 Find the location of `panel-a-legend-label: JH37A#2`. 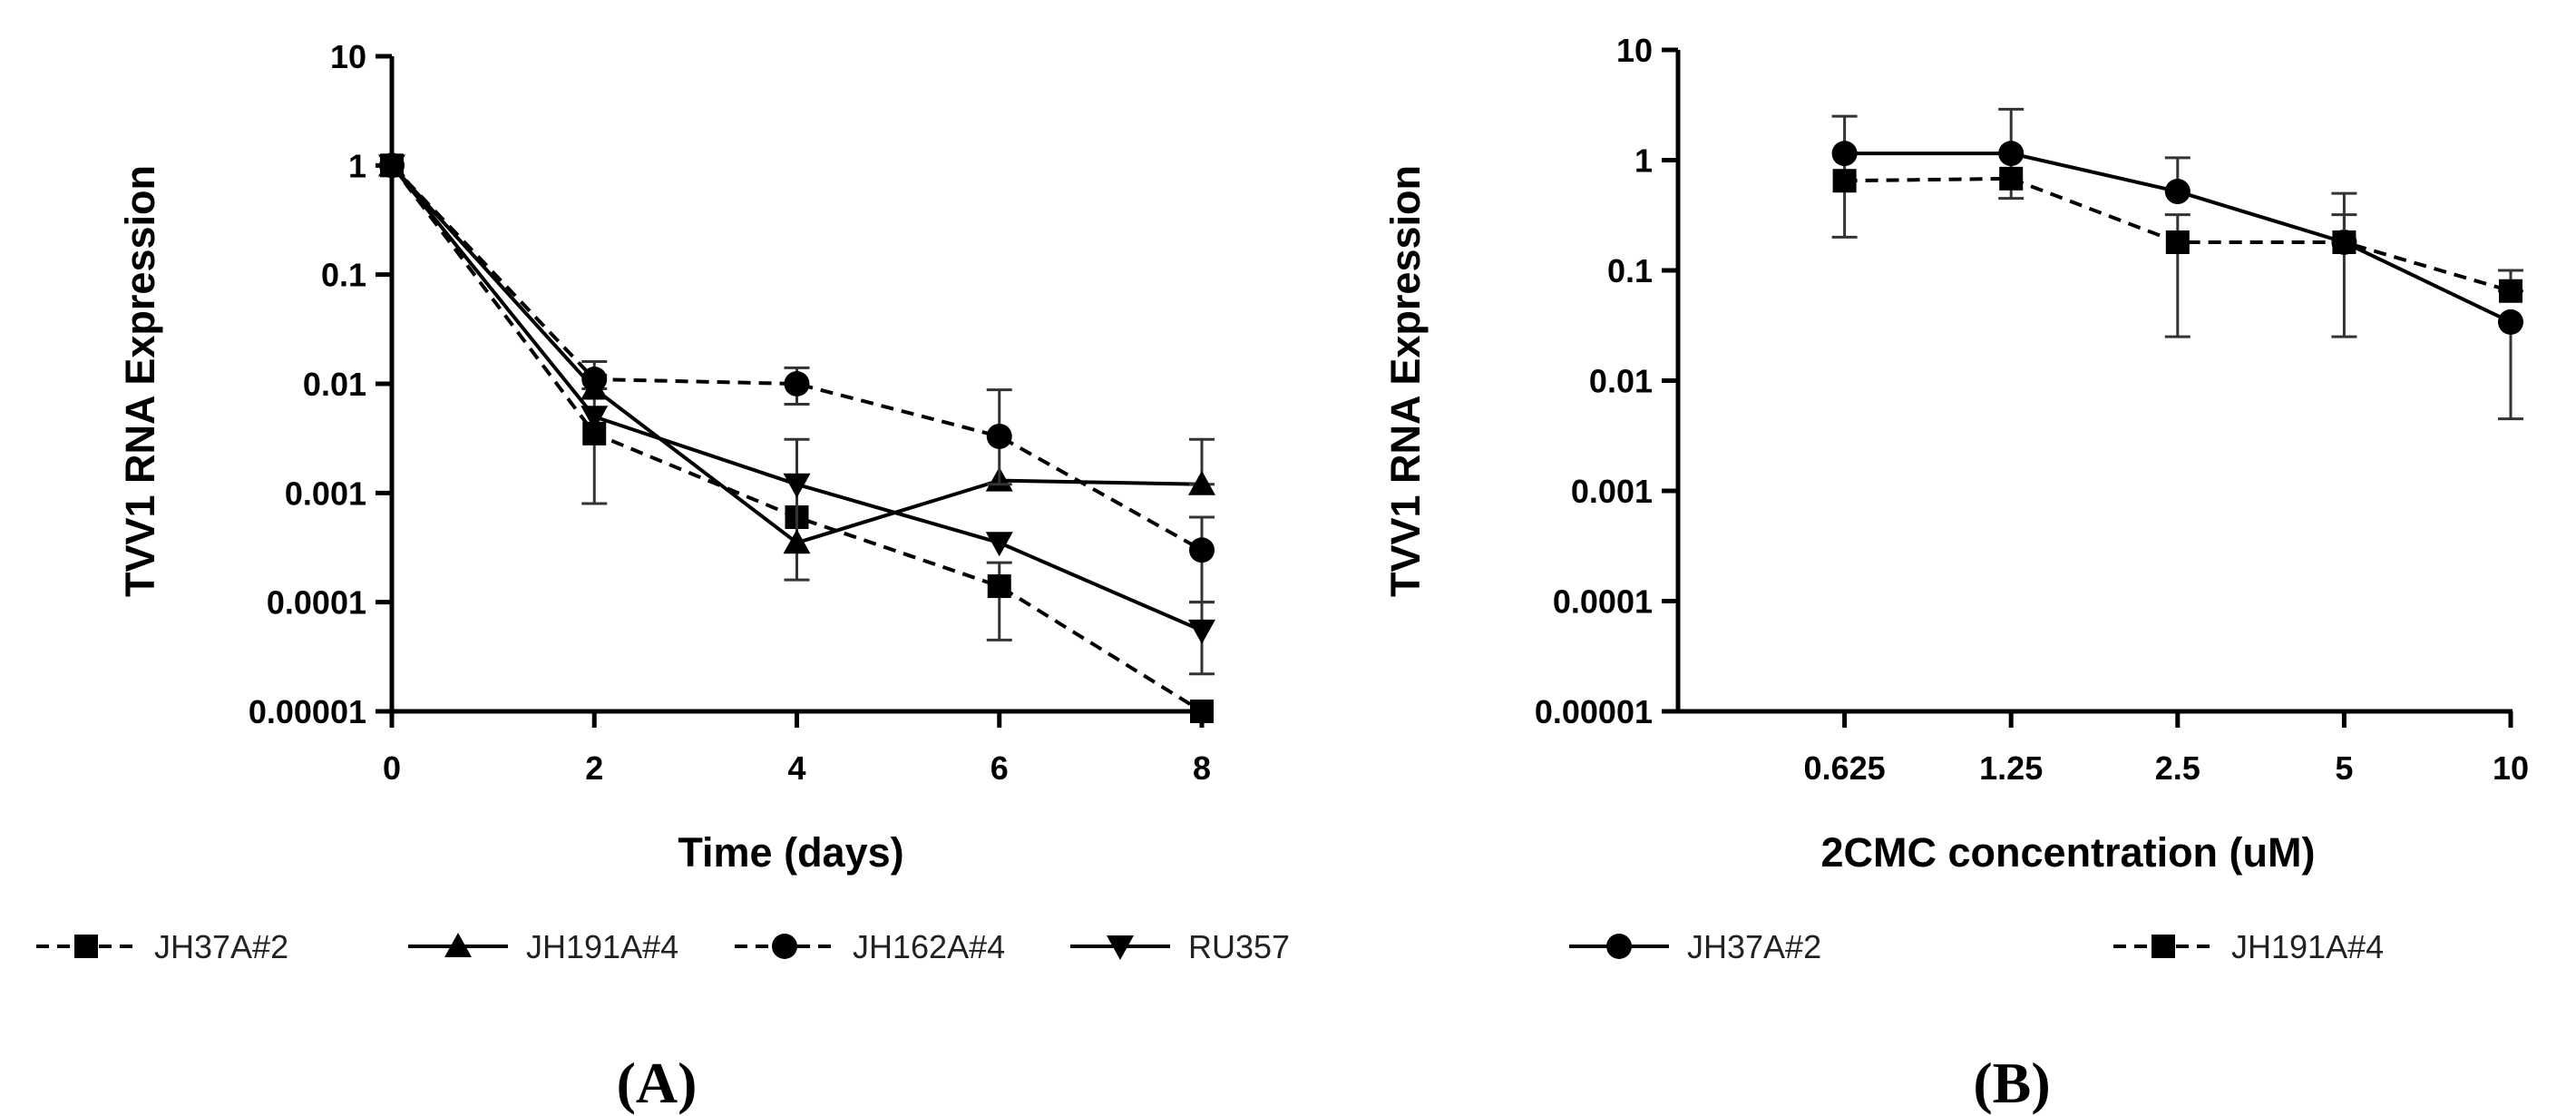

panel-a-legend-label: JH37A#2 is located at coordinates (221, 946).